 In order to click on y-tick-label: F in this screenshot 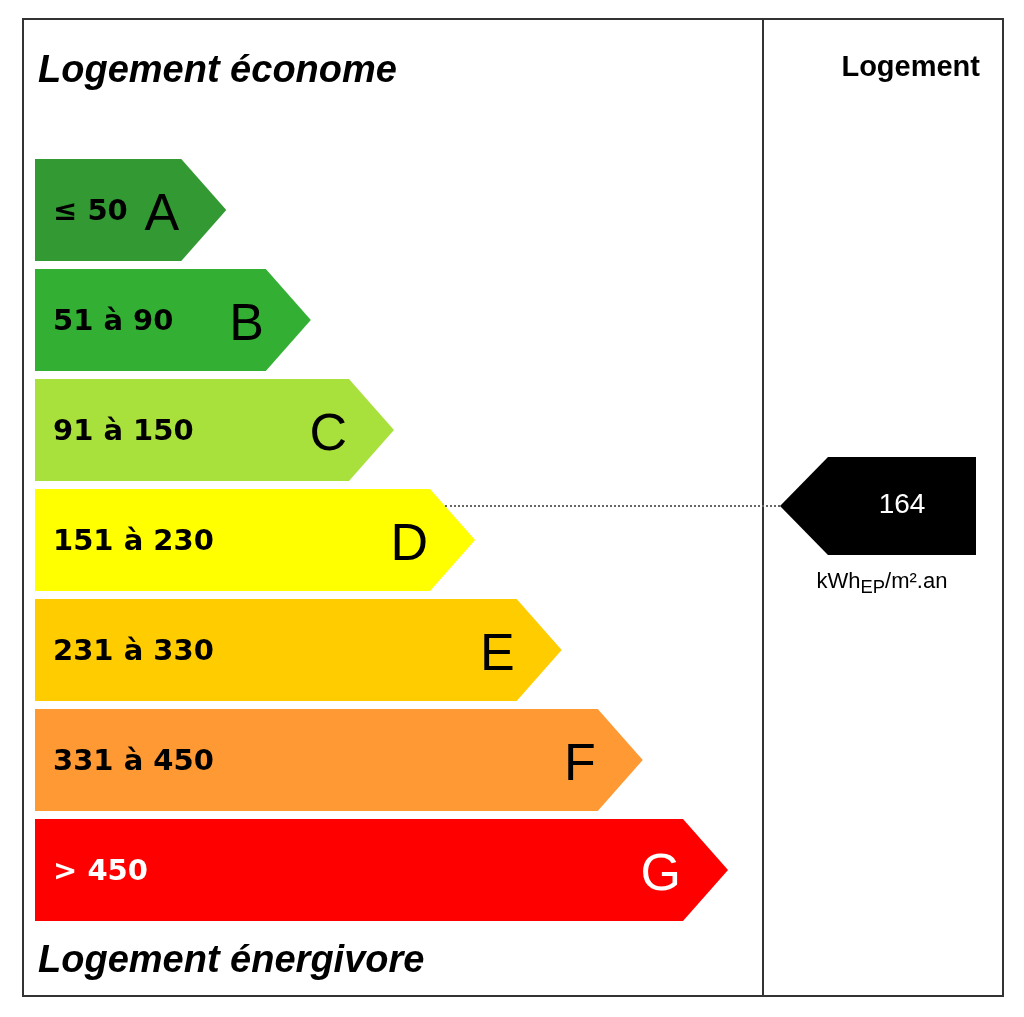, I will do `click(580, 762)`.